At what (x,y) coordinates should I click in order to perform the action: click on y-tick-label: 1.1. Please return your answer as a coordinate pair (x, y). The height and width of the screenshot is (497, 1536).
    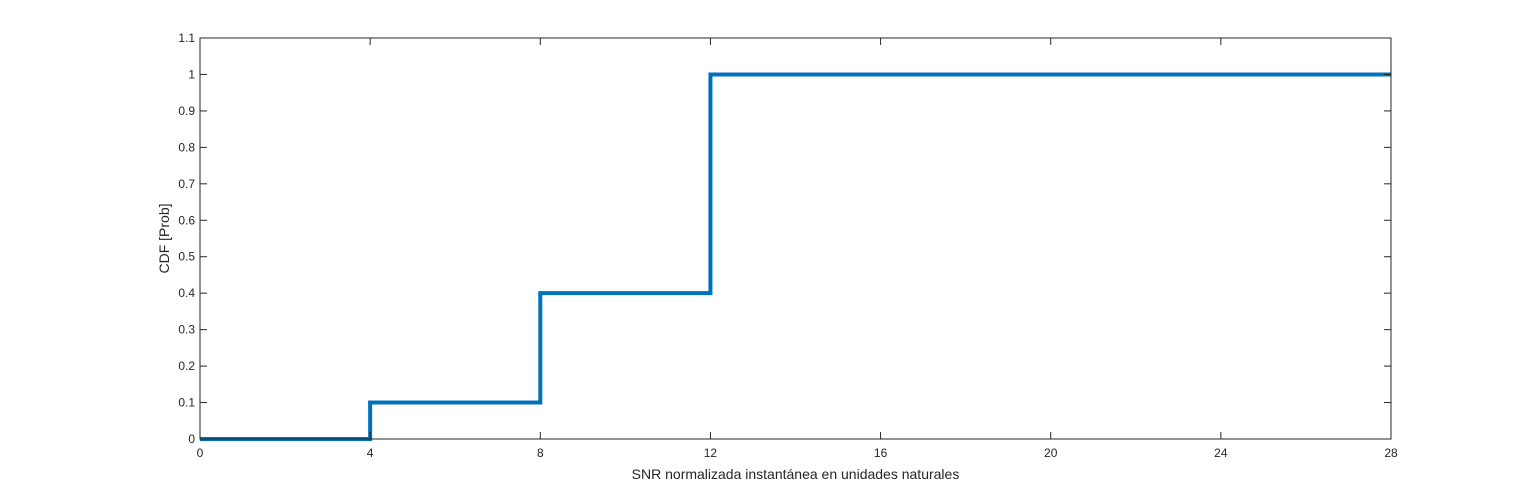
    Looking at the image, I should click on (186, 38).